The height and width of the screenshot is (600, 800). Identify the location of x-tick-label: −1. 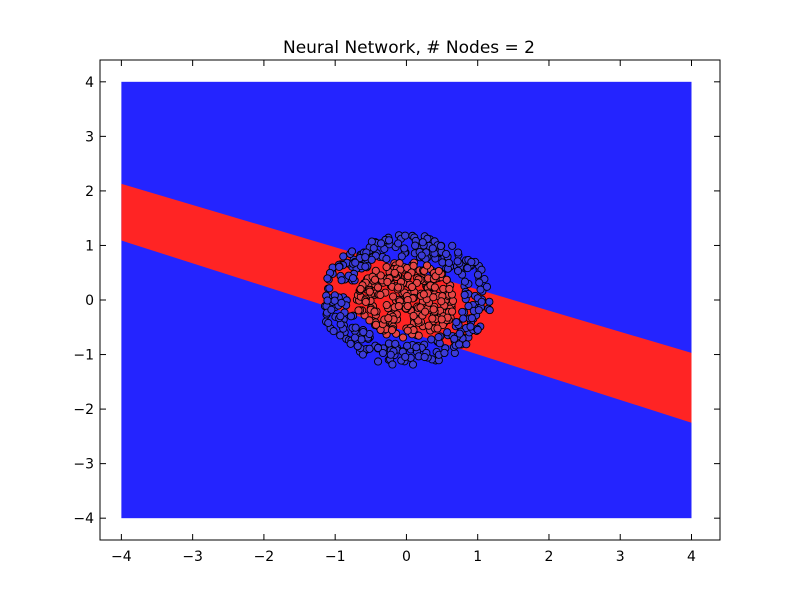
(335, 557).